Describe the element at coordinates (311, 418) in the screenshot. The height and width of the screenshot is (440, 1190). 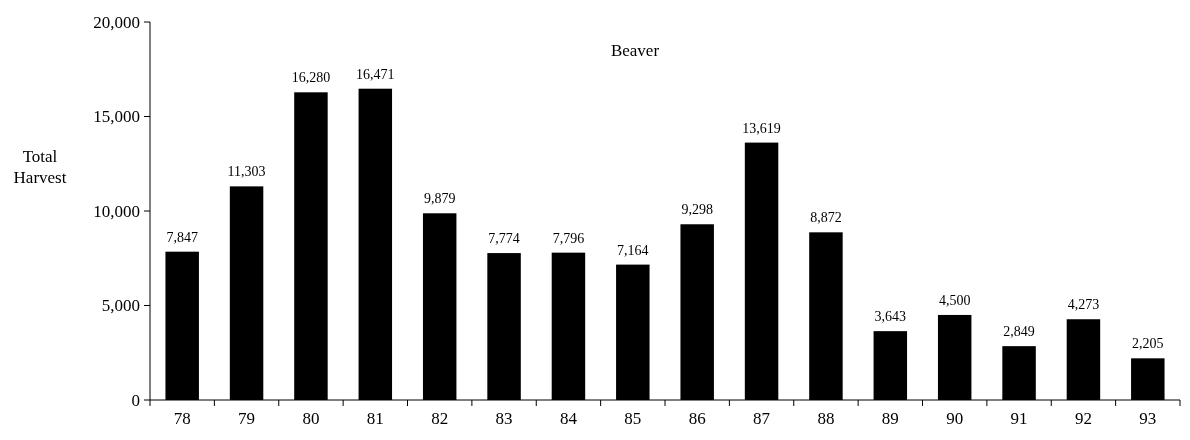
I see `x-tick-label: 80` at that location.